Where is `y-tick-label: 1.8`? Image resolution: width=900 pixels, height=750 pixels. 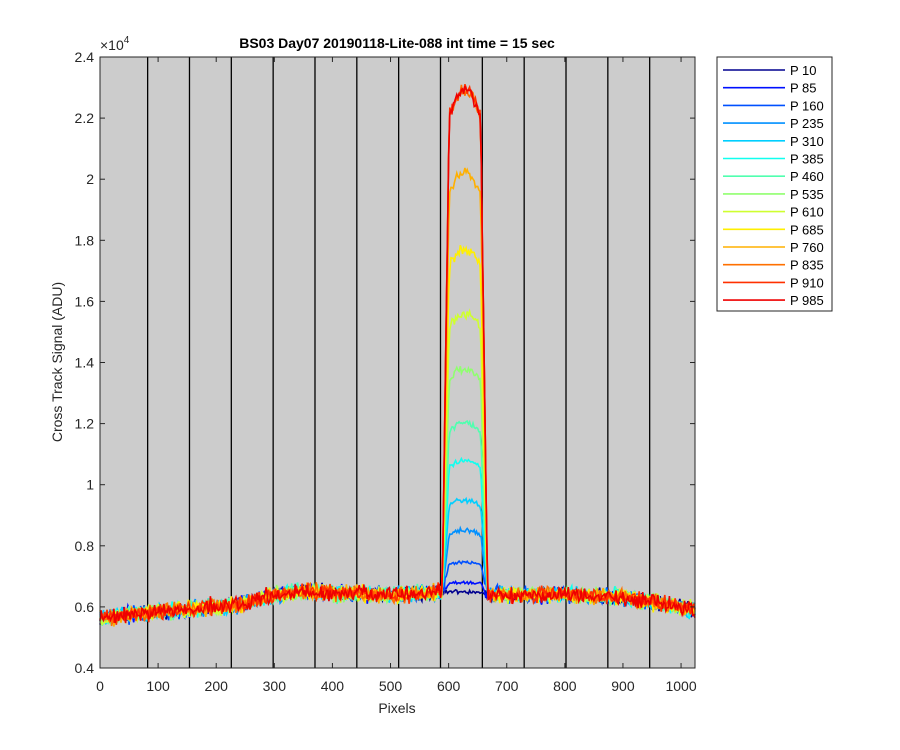 y-tick-label: 1.8 is located at coordinates (85, 240).